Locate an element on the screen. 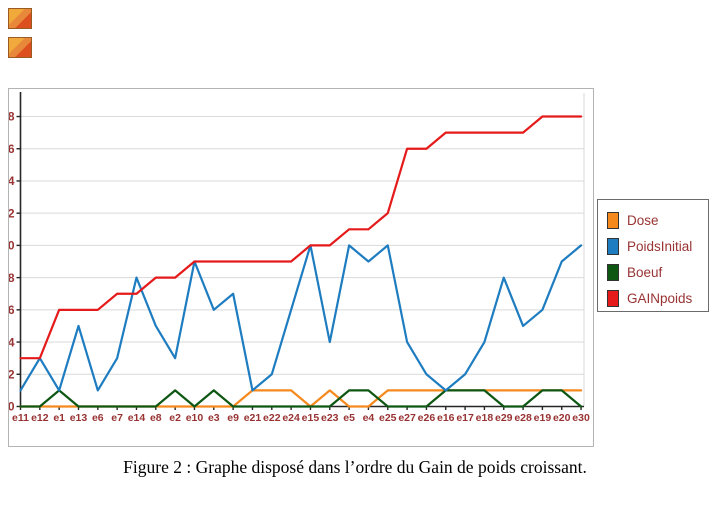 This screenshot has width=710, height=505. legend-swatch-poidsinitial is located at coordinates (613, 246).